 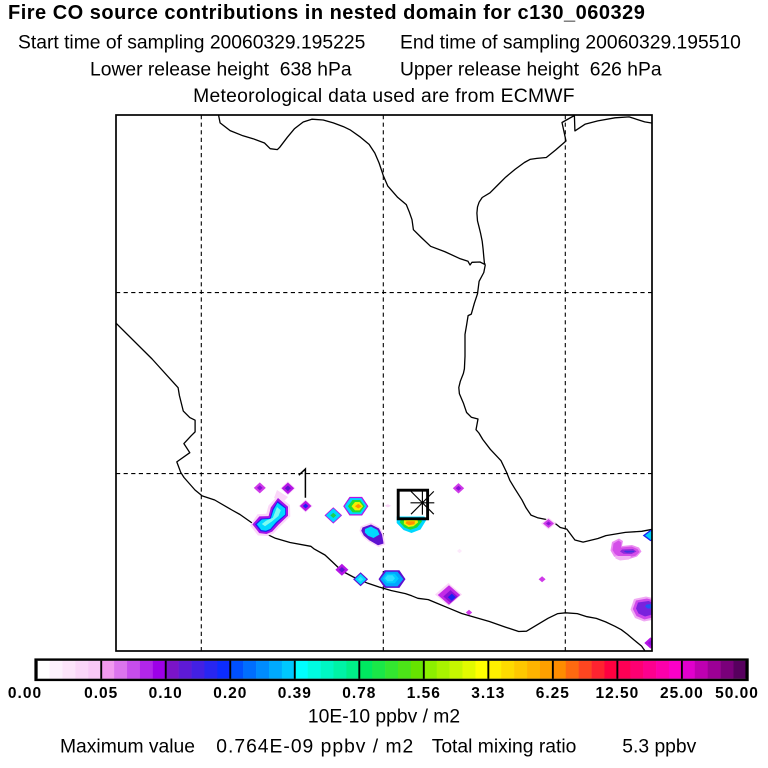 What do you see at coordinates (424, 693) in the screenshot?
I see `svg-text: 1.56` at bounding box center [424, 693].